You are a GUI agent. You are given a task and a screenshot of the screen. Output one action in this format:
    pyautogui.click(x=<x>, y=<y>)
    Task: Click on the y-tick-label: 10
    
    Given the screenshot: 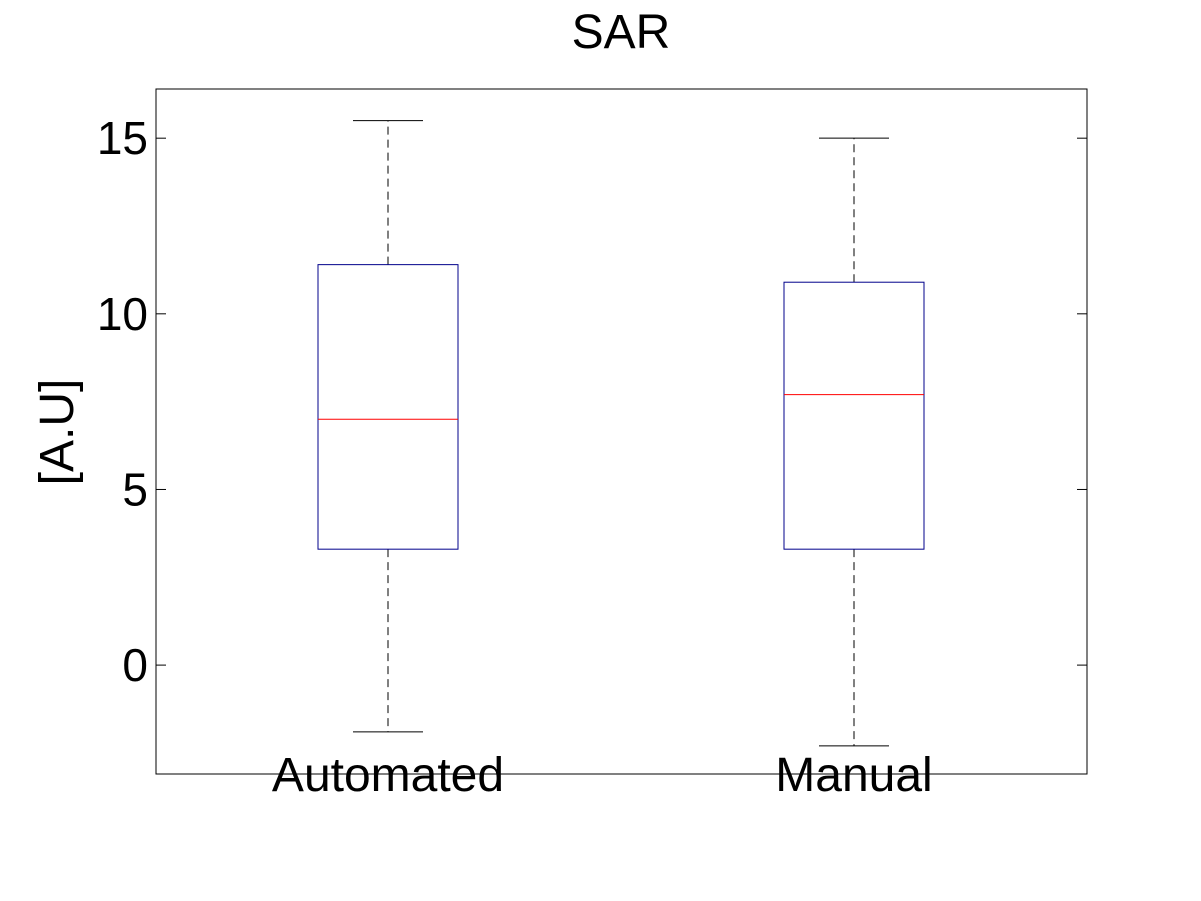 What is the action you would take?
    pyautogui.click(x=122, y=314)
    